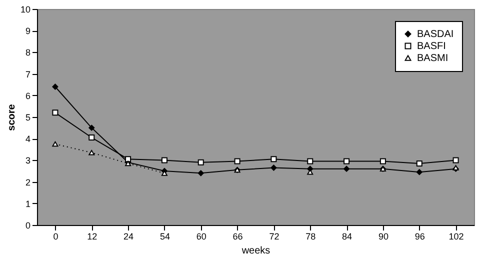  I want to click on x-tick-label: 66, so click(237, 237).